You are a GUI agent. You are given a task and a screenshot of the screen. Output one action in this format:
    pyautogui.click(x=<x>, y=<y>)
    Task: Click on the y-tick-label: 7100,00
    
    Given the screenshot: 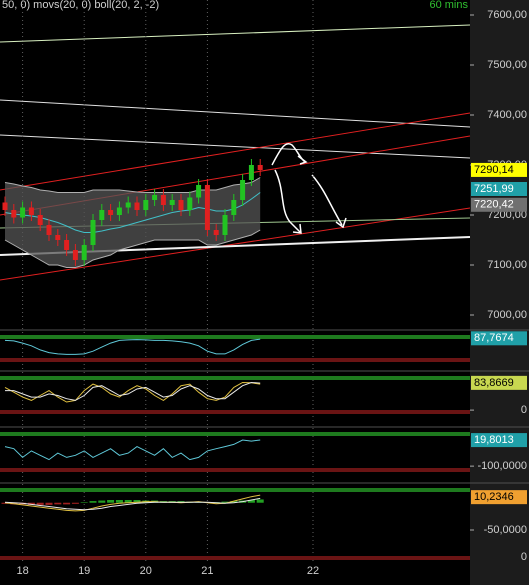 What is the action you would take?
    pyautogui.click(x=507, y=265)
    